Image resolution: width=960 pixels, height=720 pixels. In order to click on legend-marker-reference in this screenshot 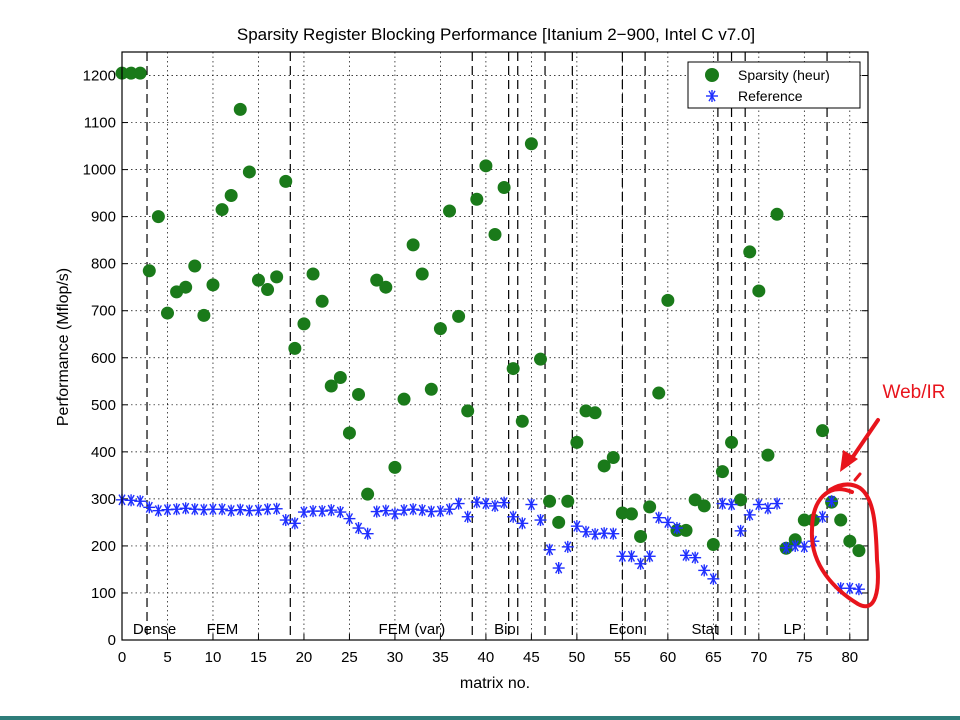, I will do `click(712, 96)`.